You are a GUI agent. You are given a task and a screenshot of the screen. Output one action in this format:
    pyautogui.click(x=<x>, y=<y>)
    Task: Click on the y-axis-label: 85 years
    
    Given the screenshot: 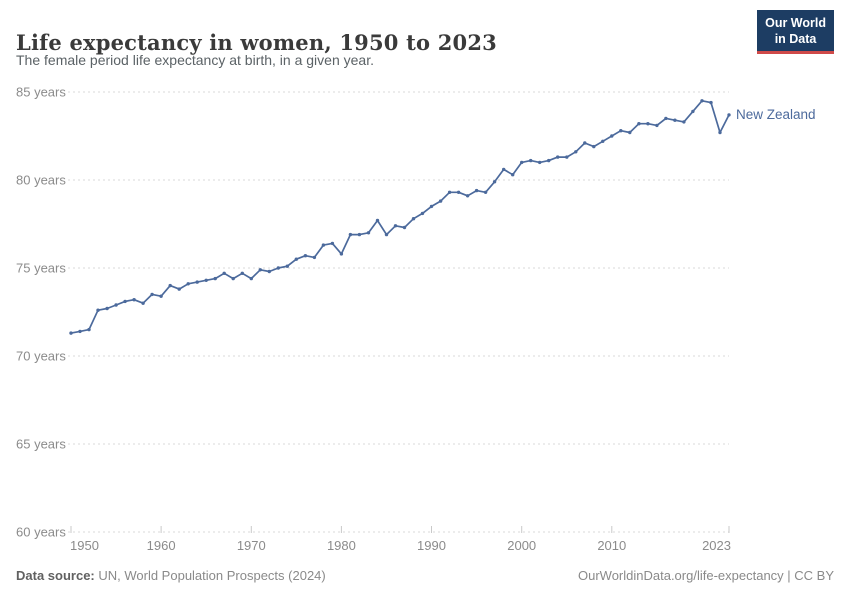 What is the action you would take?
    pyautogui.click(x=41, y=92)
    